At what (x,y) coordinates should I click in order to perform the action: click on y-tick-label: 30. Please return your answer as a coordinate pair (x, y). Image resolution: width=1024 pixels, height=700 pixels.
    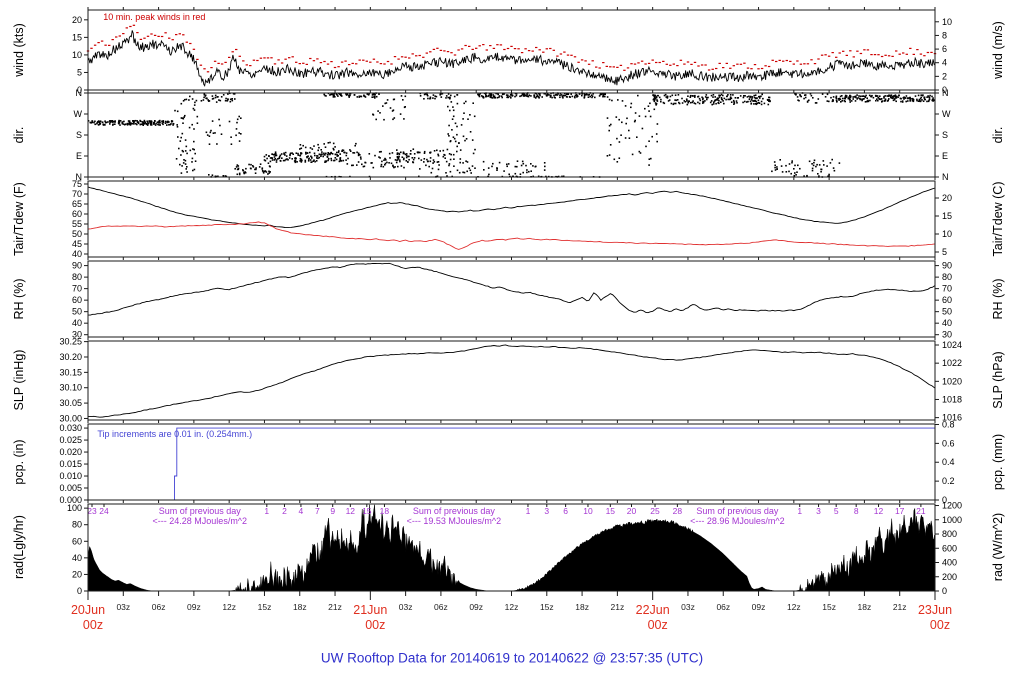
    Looking at the image, I should click on (947, 335).